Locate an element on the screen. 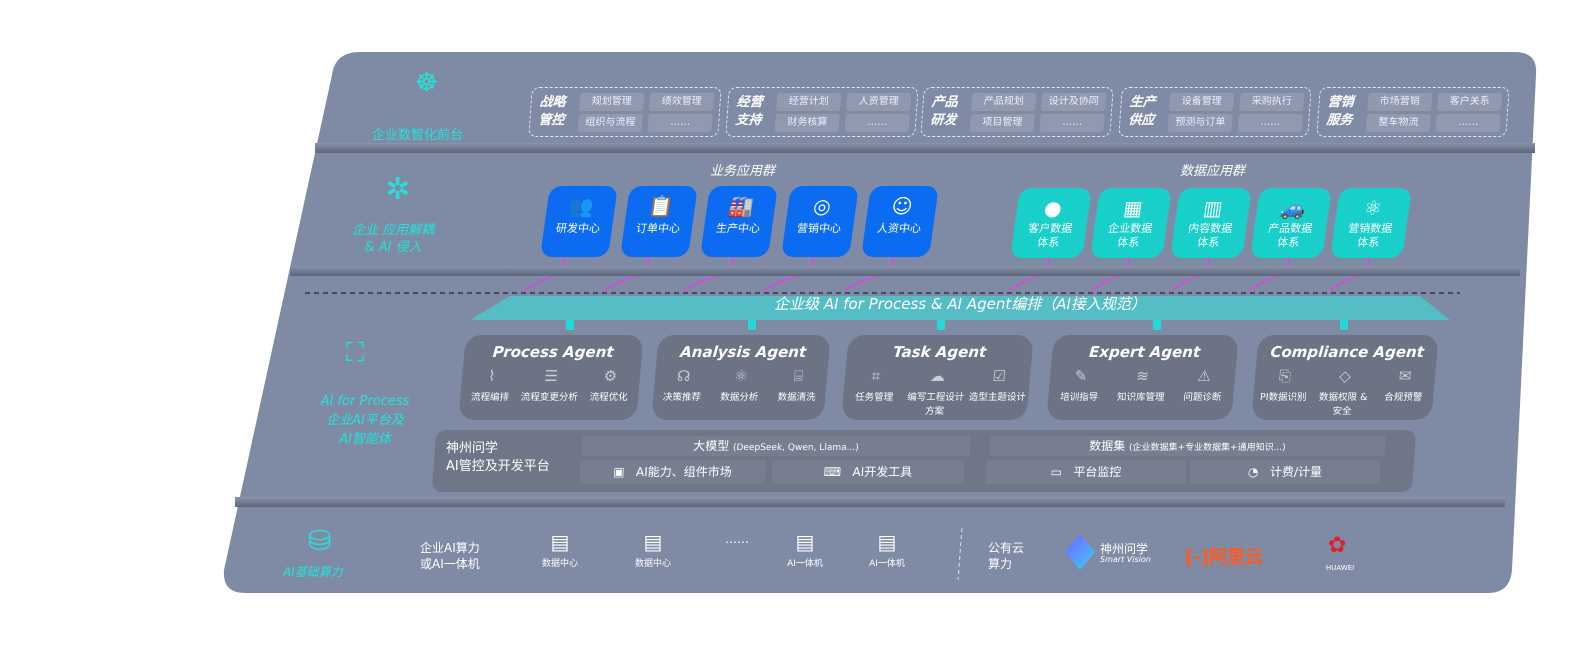  agent-card: Expert Agent ✎ 培训指导 ≋ 知识库管理 ⚠ 问题诊断 is located at coordinates (1142, 377).